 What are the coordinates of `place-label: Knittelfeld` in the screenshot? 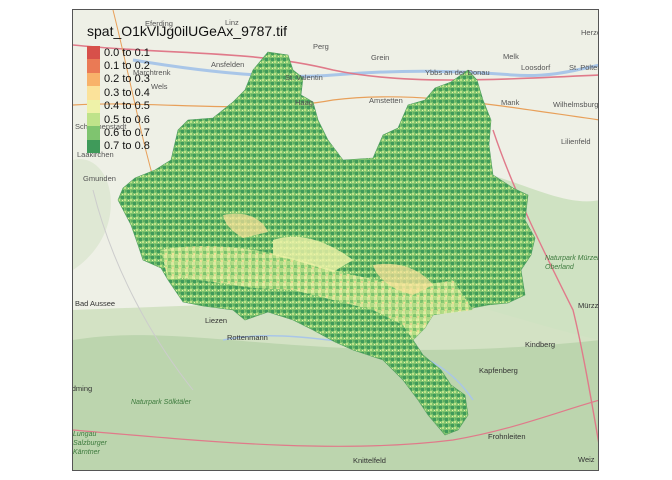 It's located at (369, 460).